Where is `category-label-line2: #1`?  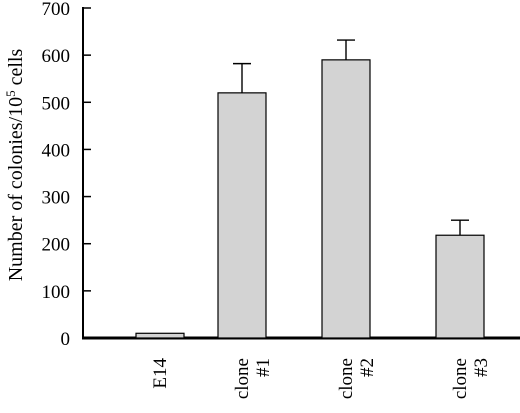 category-label-line2: #1 is located at coordinates (263, 367).